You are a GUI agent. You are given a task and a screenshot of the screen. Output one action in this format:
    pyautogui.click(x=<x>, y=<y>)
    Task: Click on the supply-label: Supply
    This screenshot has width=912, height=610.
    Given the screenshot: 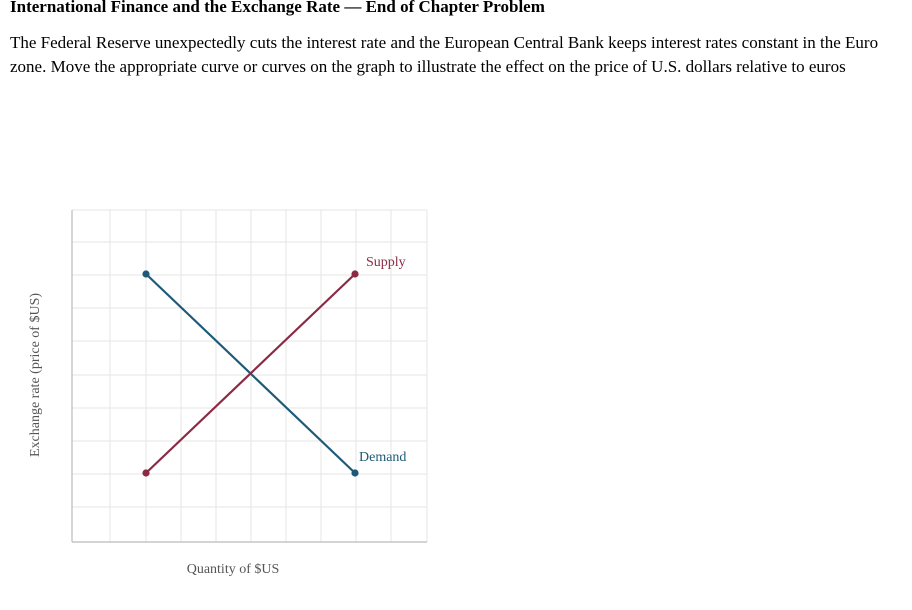 What is the action you would take?
    pyautogui.click(x=386, y=262)
    